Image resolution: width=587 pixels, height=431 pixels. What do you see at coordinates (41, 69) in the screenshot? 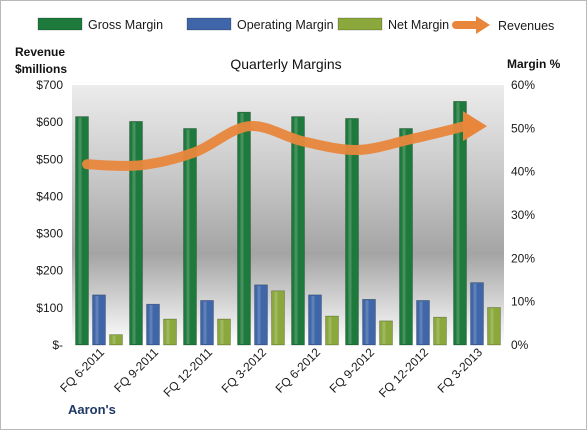
I see `left-axis-title-line2: $millions` at bounding box center [41, 69].